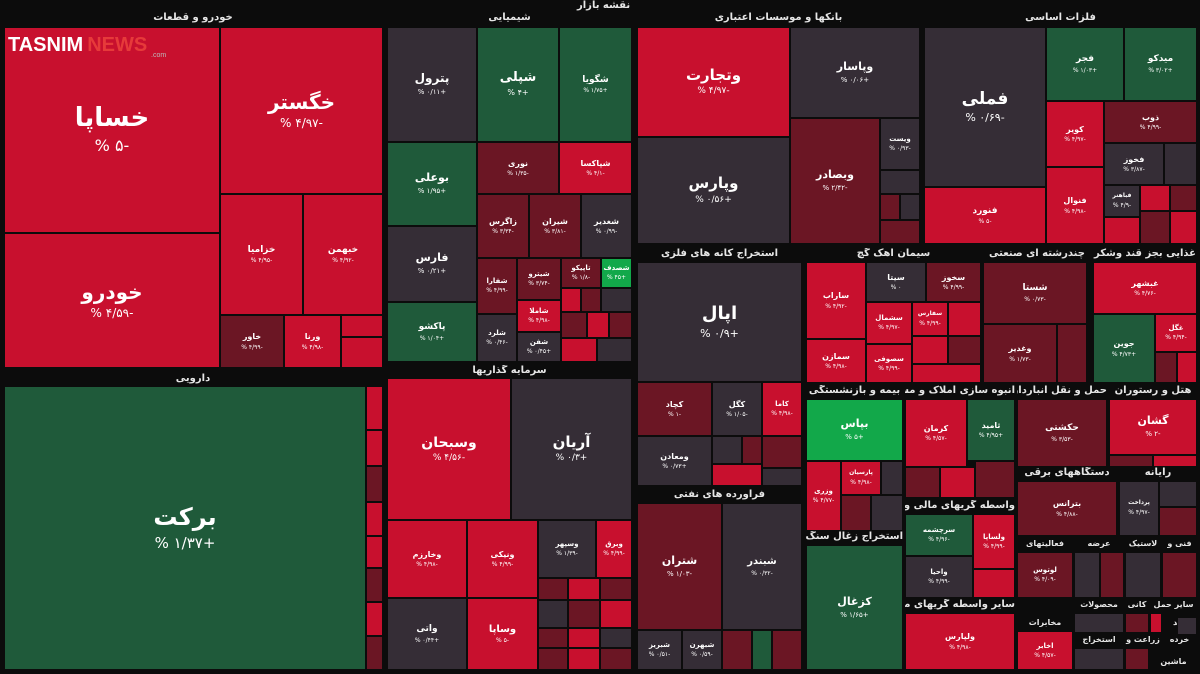 The image size is (1200, 674). I want to click on stock-tile: جوین% ۴/۷۳+, so click(1124, 348).